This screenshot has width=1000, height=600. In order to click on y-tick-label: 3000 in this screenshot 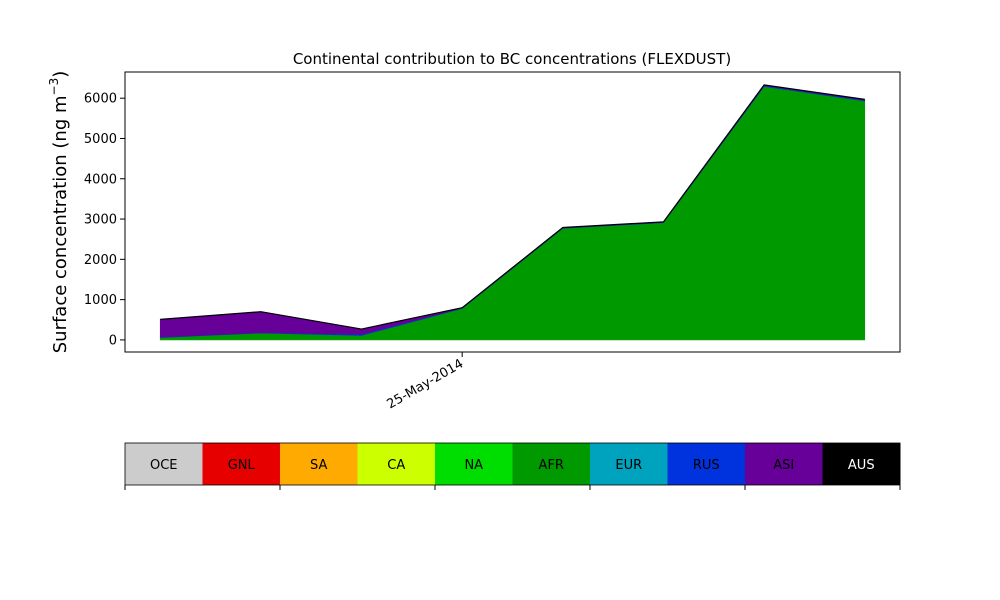, I will do `click(100, 220)`.